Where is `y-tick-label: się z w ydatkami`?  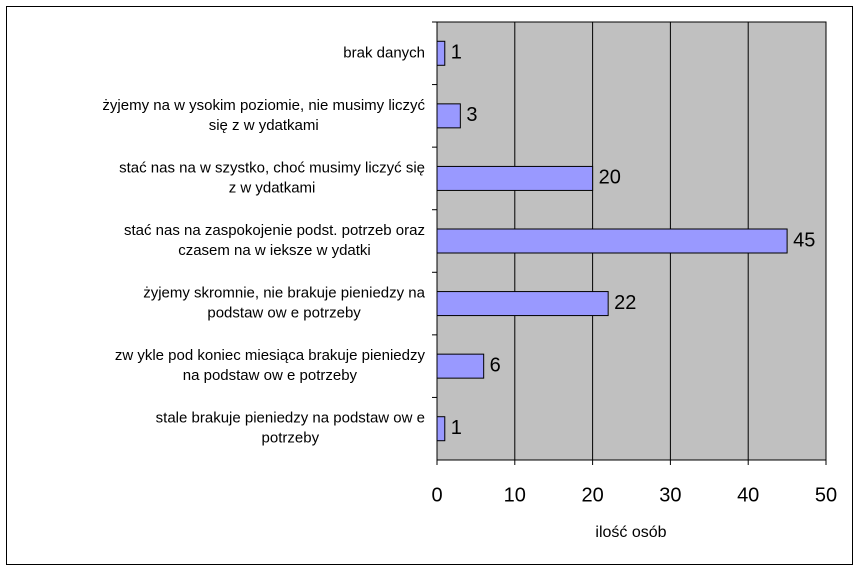
y-tick-label: się z w ydatkami is located at coordinates (264, 125).